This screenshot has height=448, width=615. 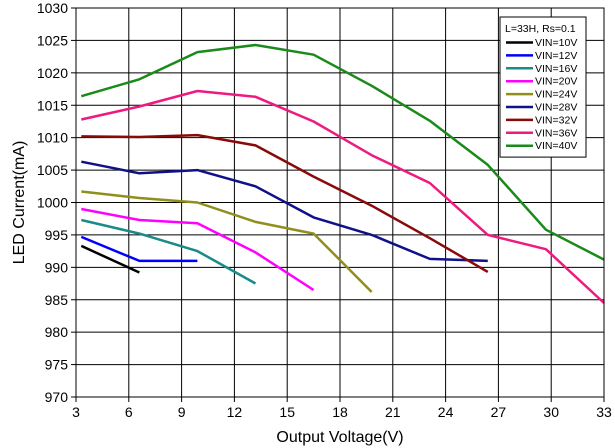 What do you see at coordinates (556, 120) in the screenshot?
I see `legend-label: VIN=32V` at bounding box center [556, 120].